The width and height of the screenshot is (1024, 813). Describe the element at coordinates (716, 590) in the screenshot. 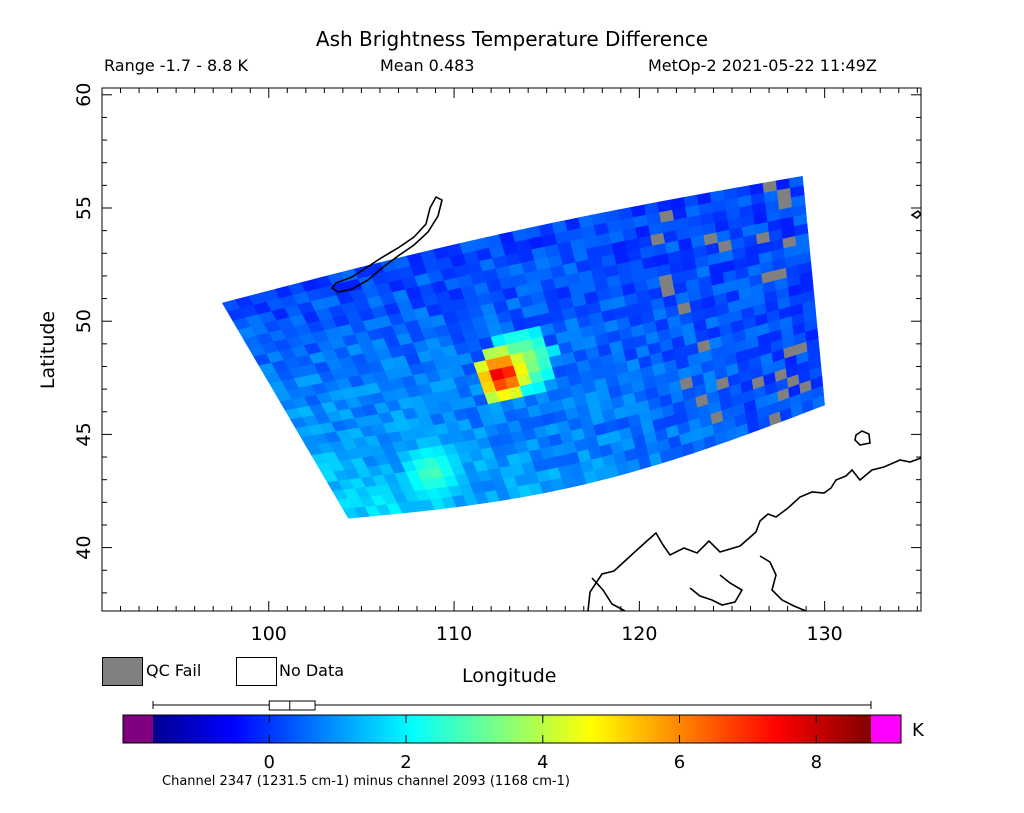

I see `coastline-peninsula` at that location.